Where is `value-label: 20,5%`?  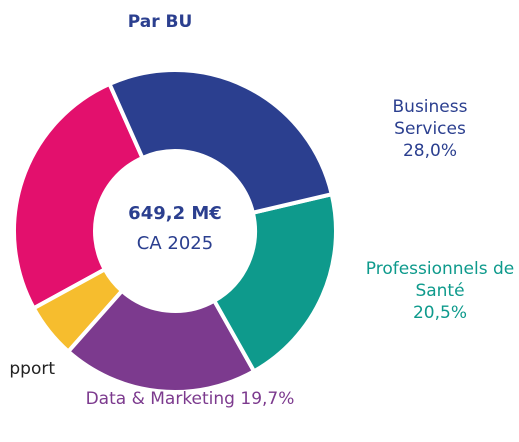
value-label: 20,5% is located at coordinates (439, 313).